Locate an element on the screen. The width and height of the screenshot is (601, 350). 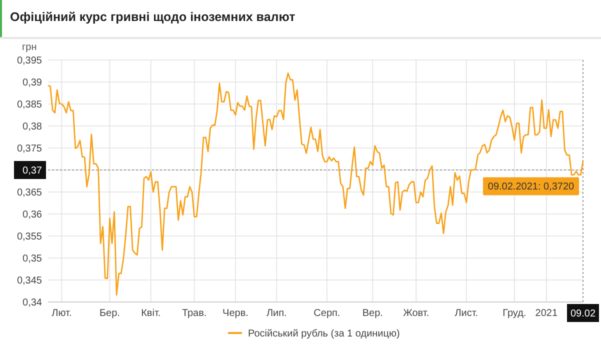
chart-title: Офіційний курс гривні щодо іноземних валют is located at coordinates (153, 17).